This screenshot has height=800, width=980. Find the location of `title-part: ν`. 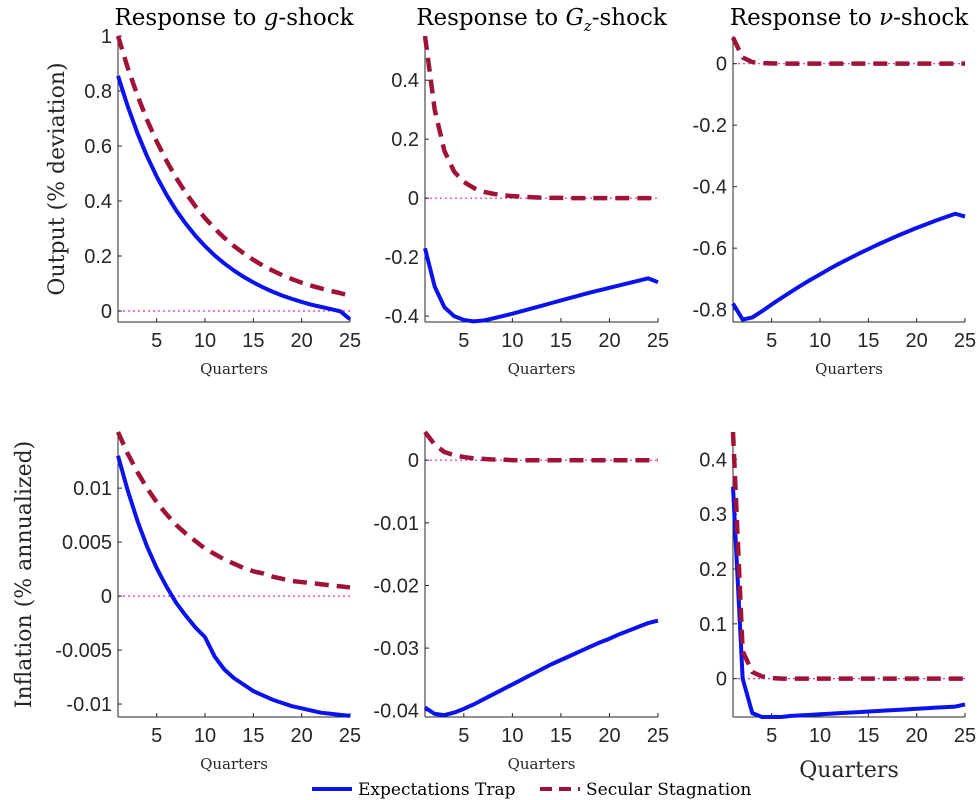

title-part: ν is located at coordinates (886, 18).